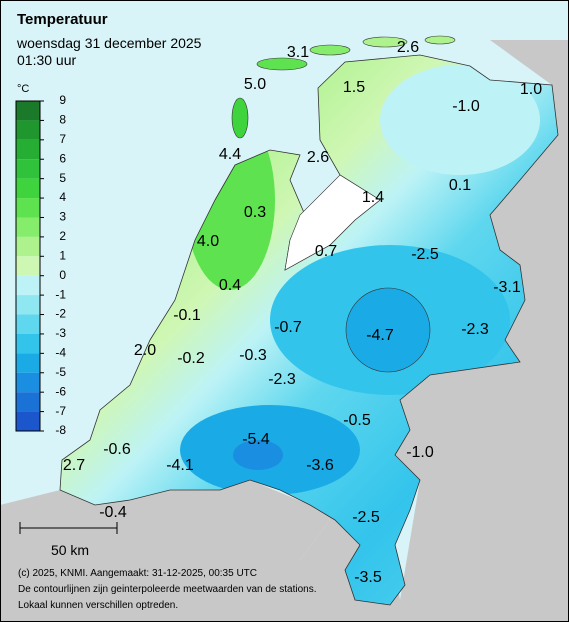 The height and width of the screenshot is (622, 569). I want to click on legend-label: 0, so click(62, 275).